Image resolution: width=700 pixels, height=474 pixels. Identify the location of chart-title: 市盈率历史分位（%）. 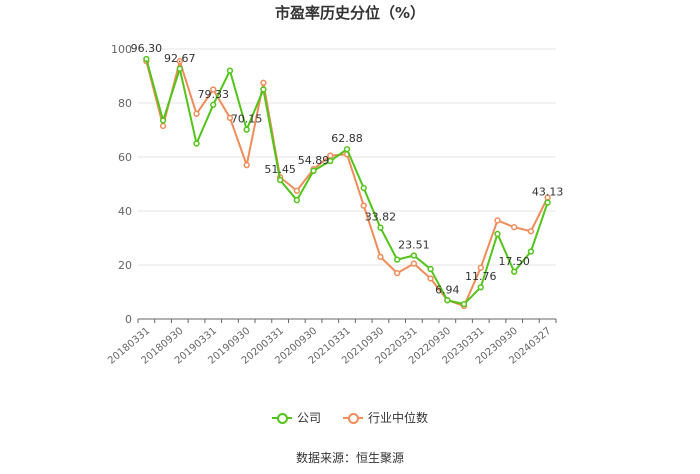
(350, 13).